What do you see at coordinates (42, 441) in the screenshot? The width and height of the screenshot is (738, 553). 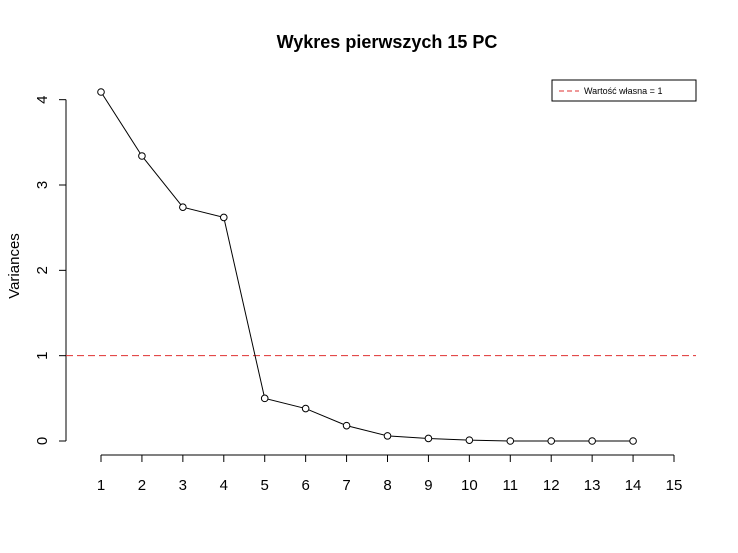 I see `y-tick-label: 0` at bounding box center [42, 441].